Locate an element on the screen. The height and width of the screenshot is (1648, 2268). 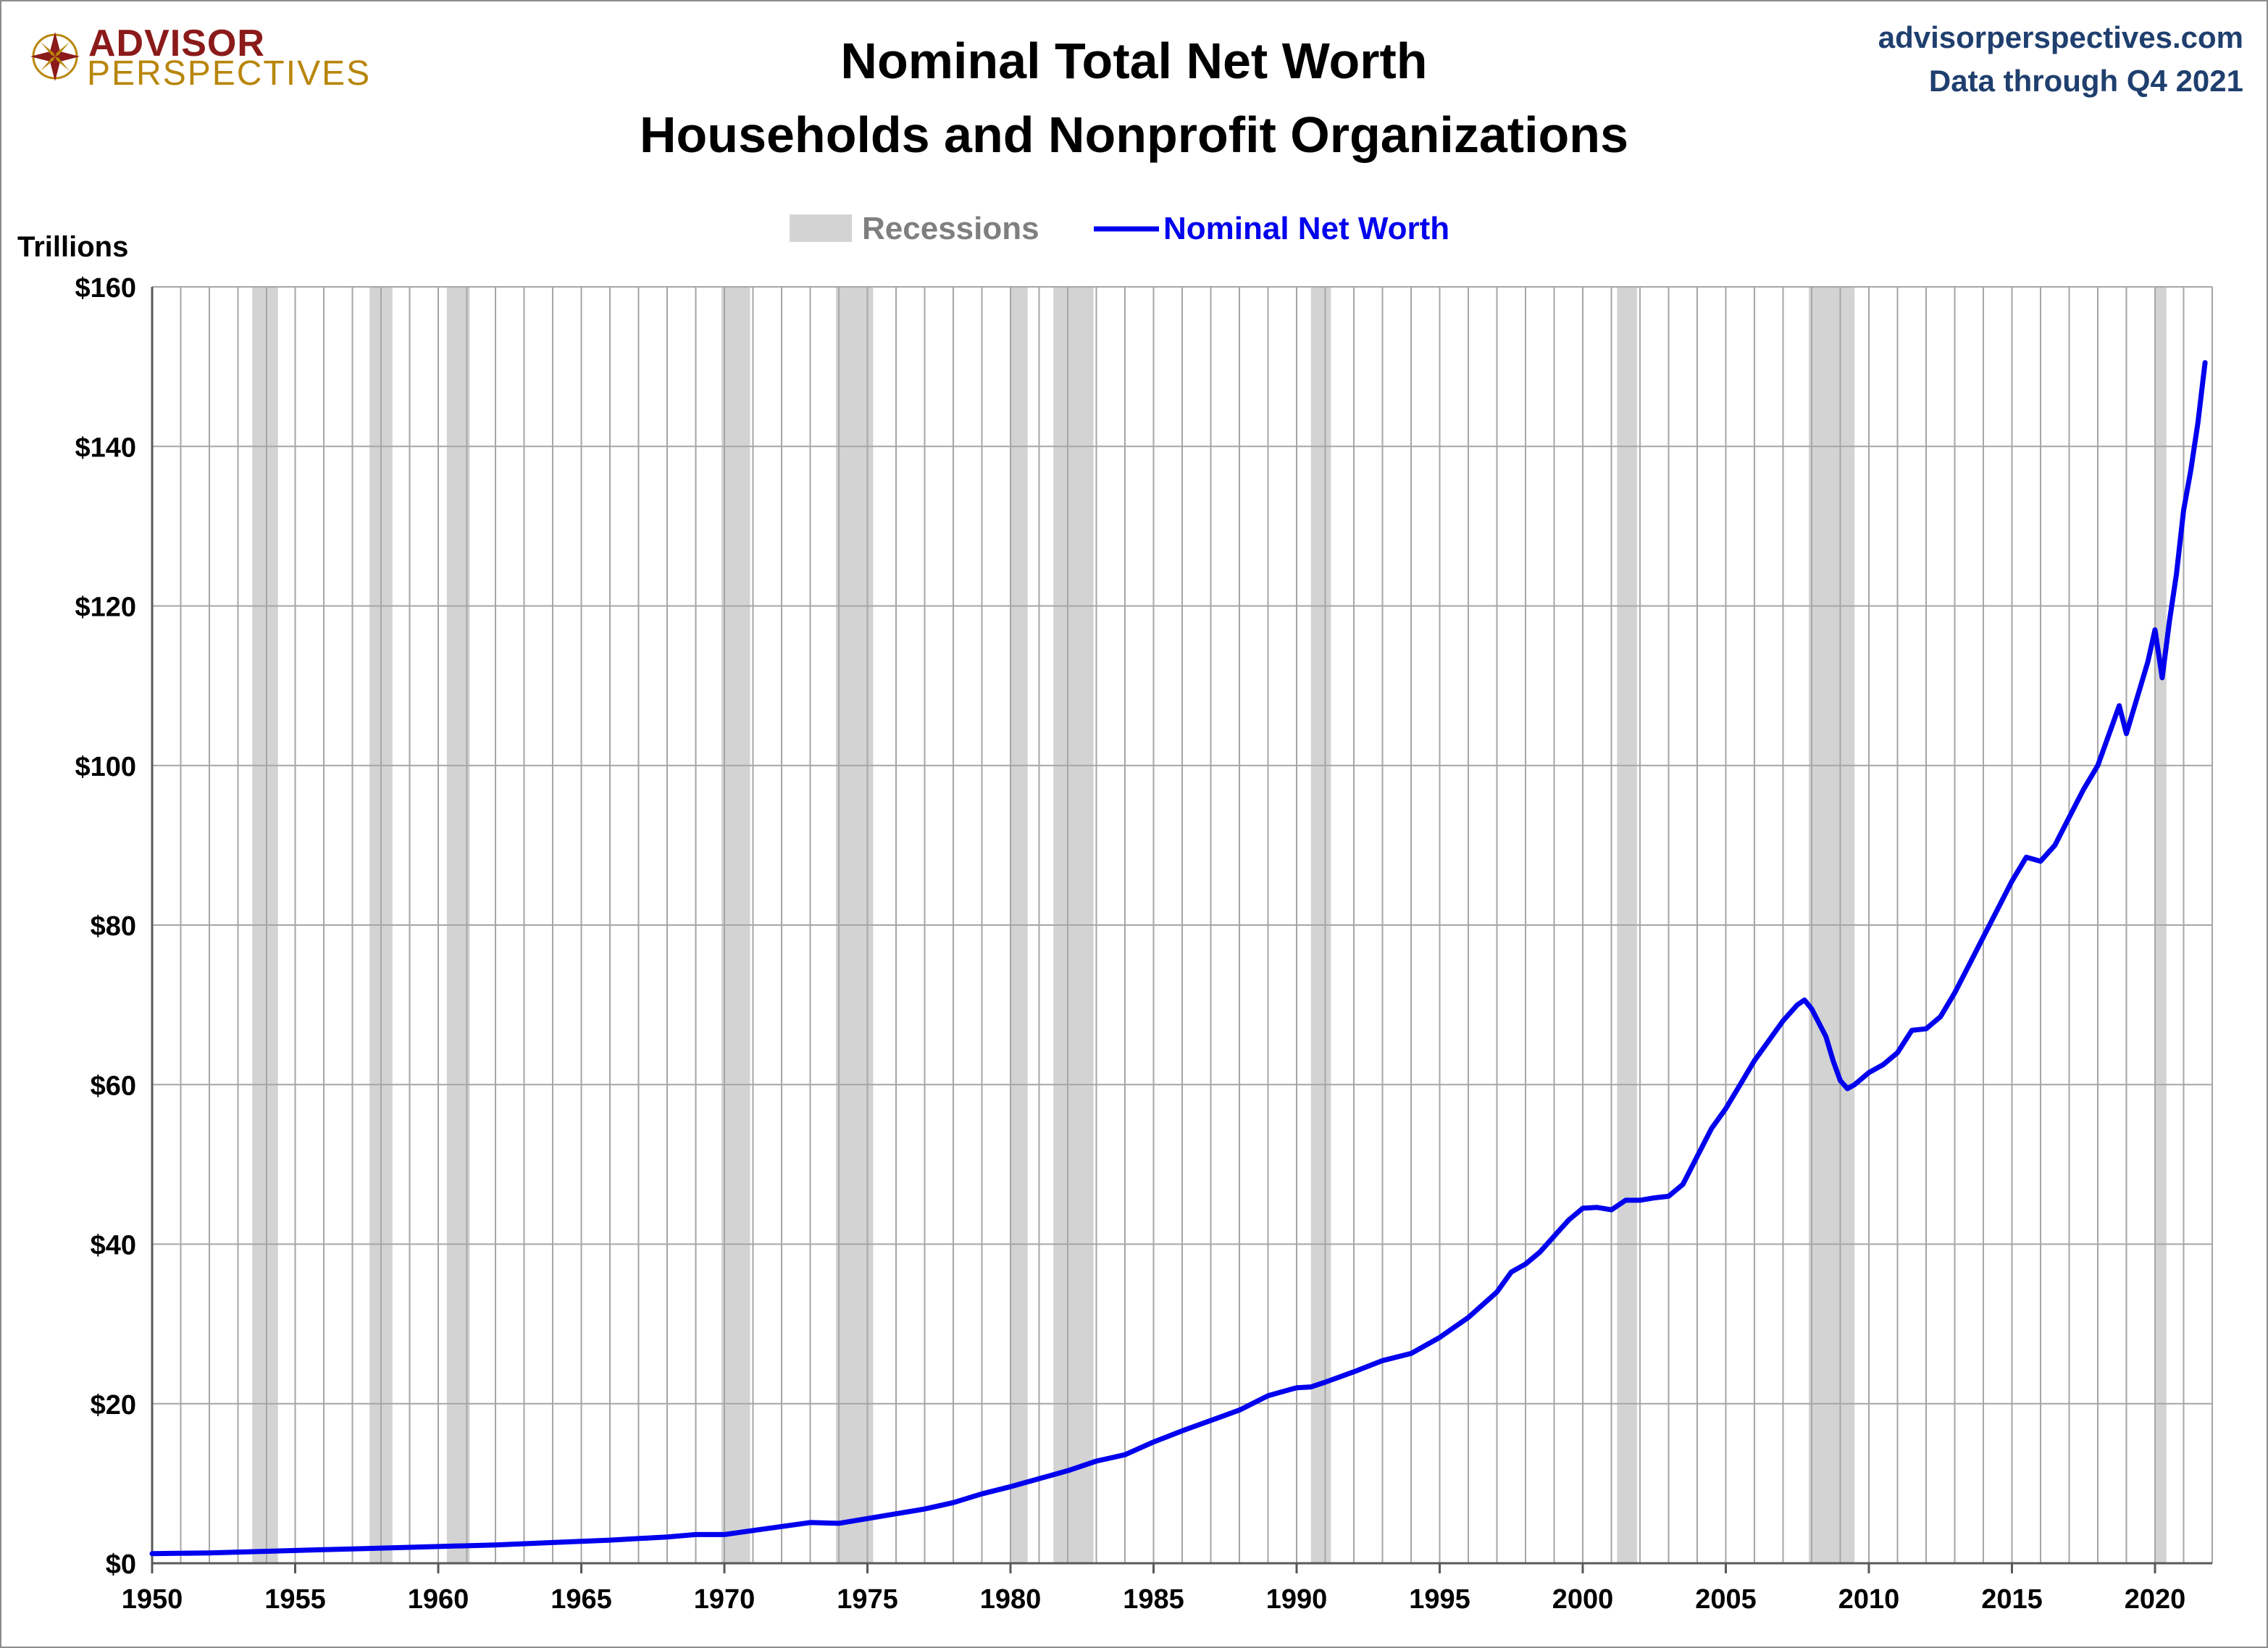
legend-recession-swatch is located at coordinates (821, 228).